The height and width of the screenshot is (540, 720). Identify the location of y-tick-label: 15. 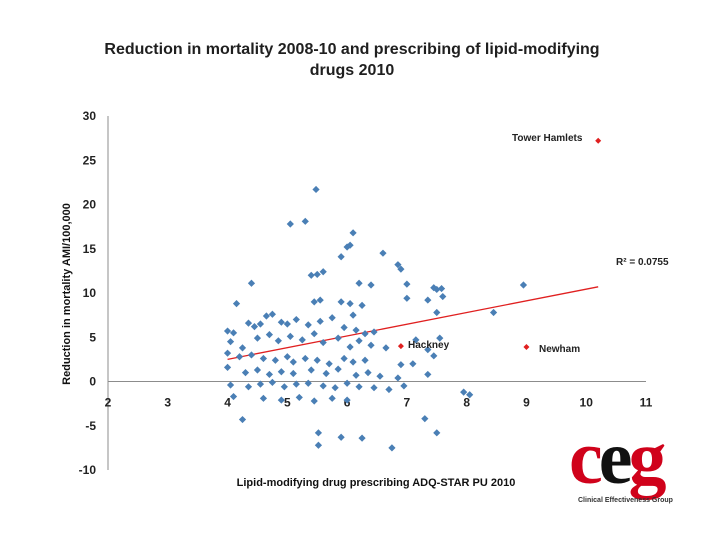
(90, 249).